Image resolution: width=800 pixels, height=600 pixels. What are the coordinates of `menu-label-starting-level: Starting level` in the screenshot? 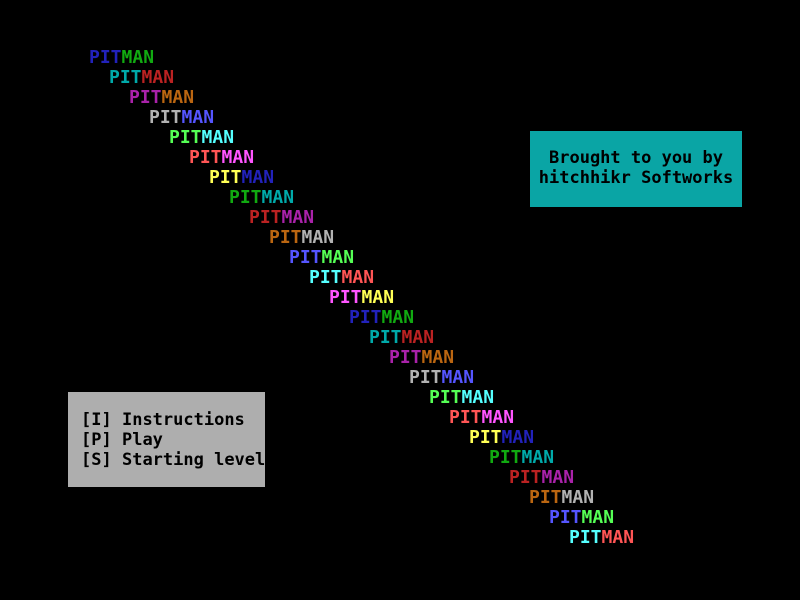 It's located at (193, 460).